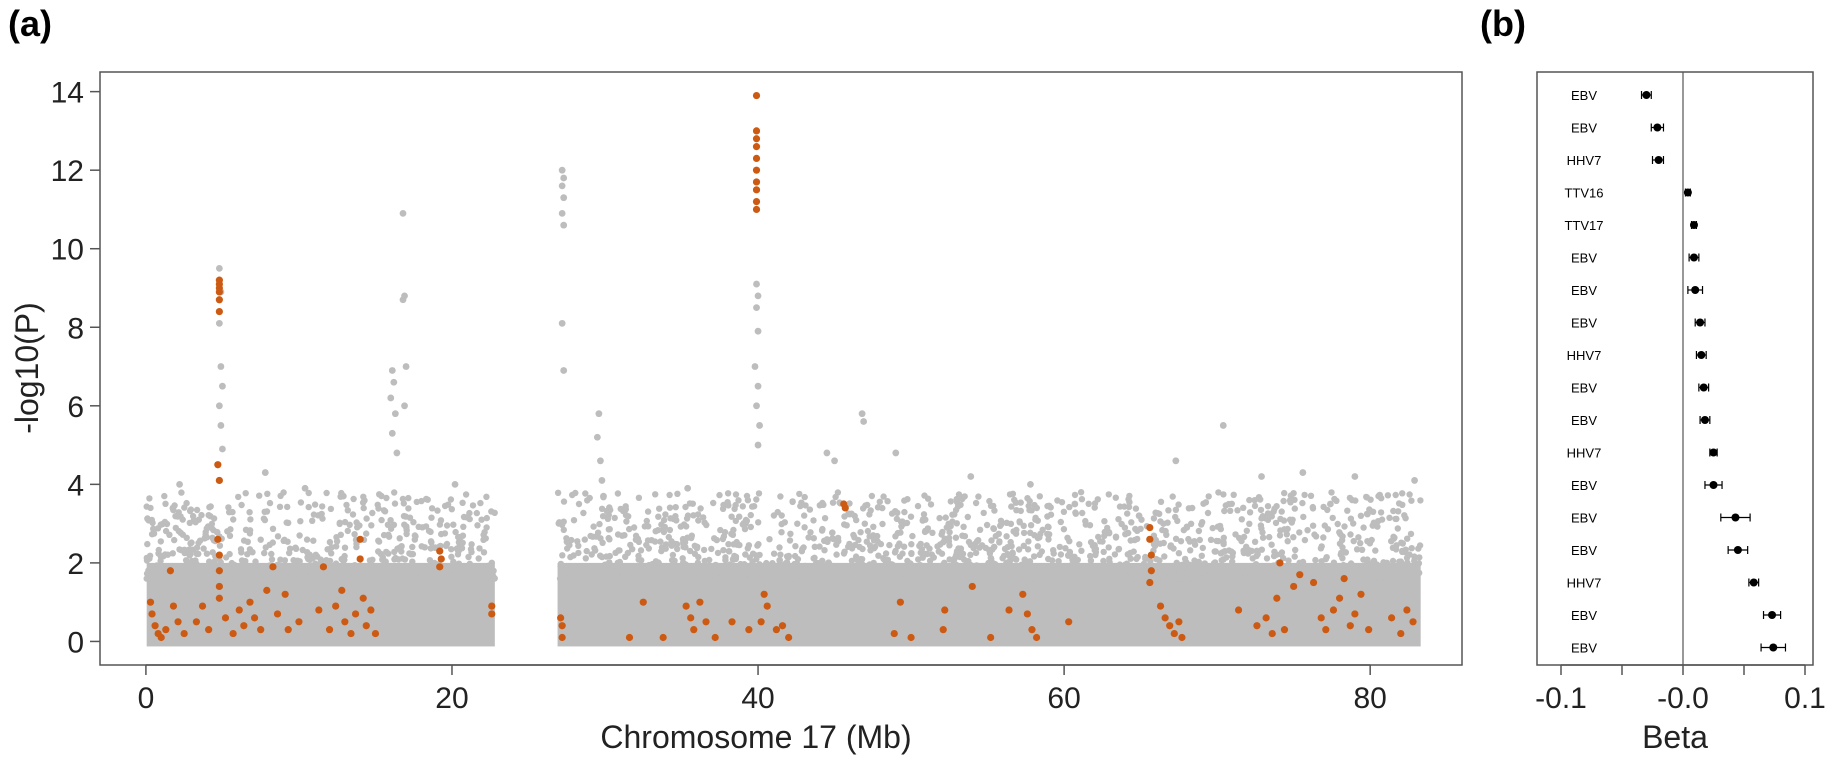  I want to click on forest-row-label: EBV, so click(1584, 518).